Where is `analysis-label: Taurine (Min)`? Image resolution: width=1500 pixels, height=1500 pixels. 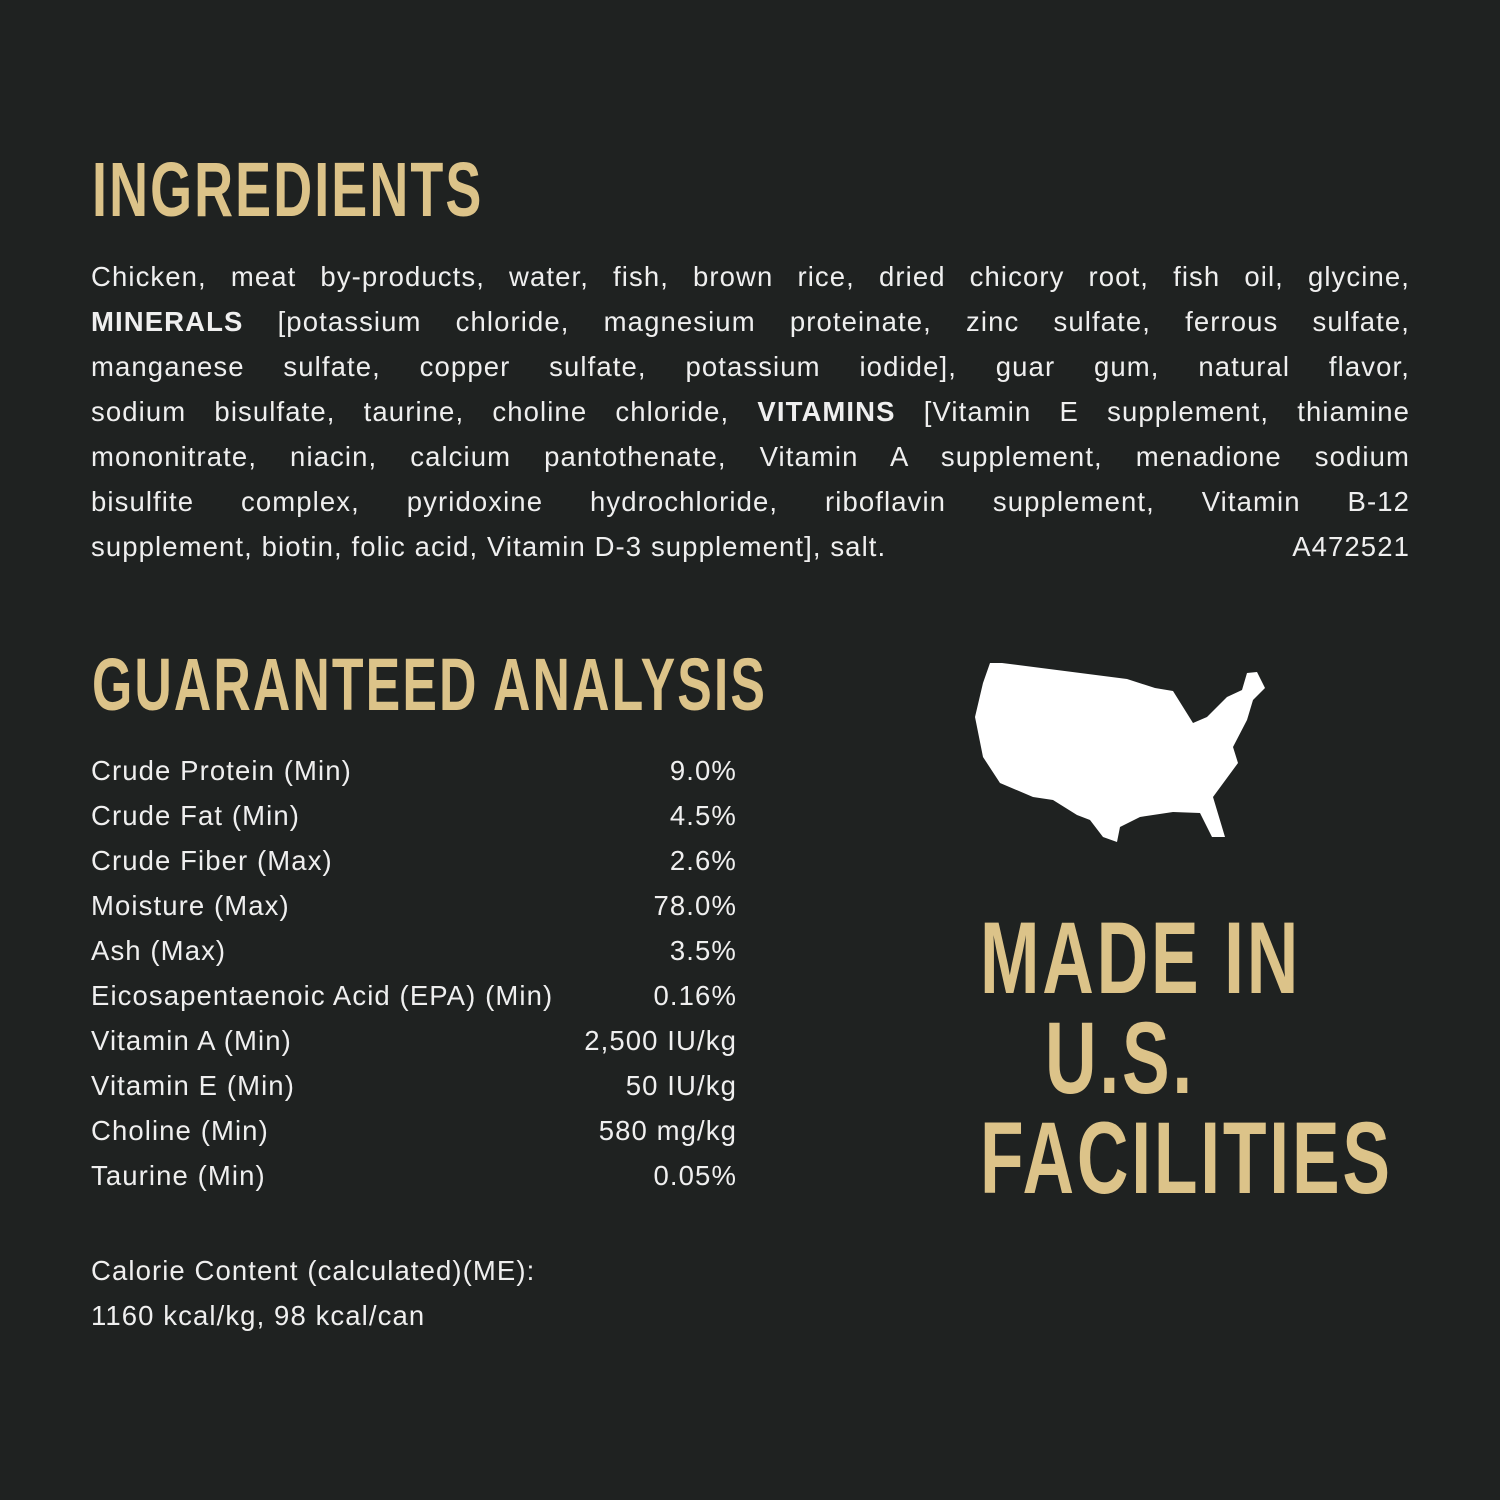
analysis-label: Taurine (Min) is located at coordinates (178, 1175).